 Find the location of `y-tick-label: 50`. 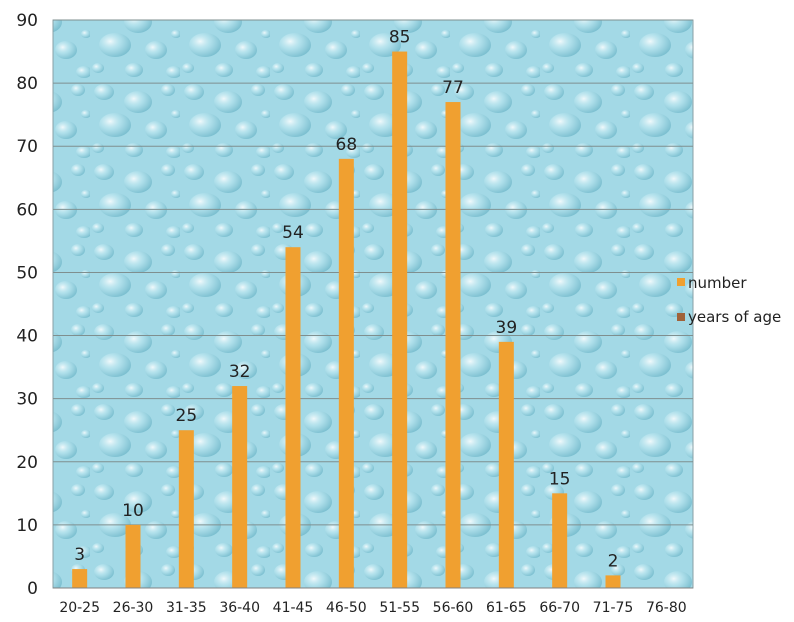

y-tick-label: 50 is located at coordinates (27, 273).